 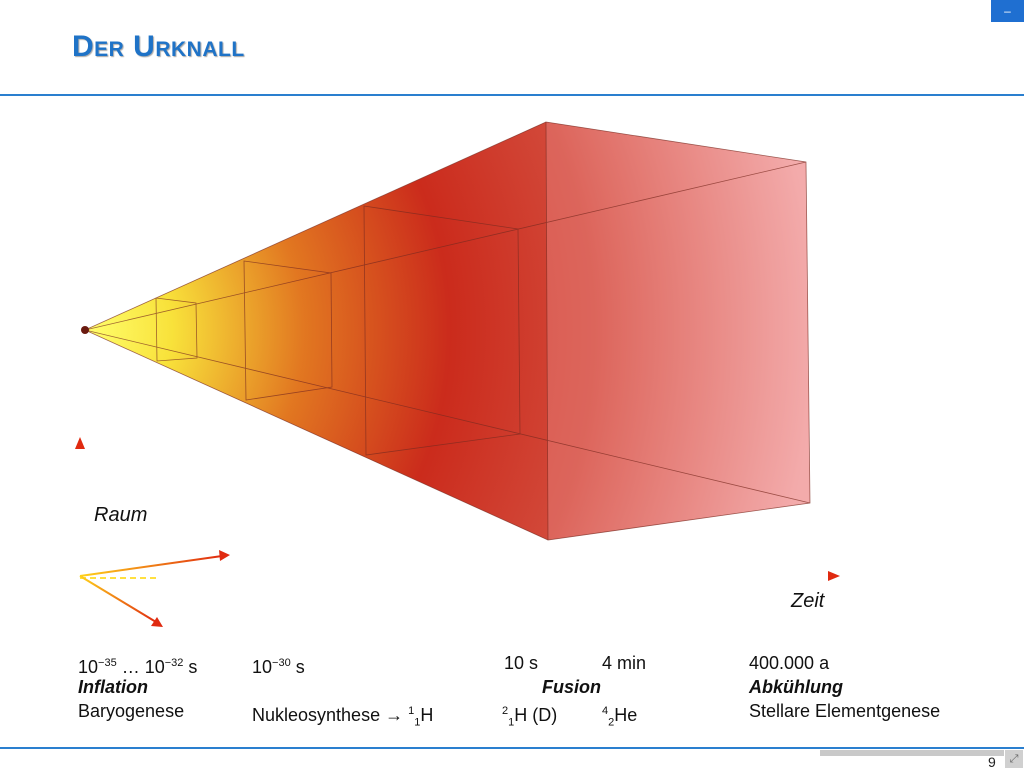 What do you see at coordinates (151, 566) in the screenshot?
I see `depth-axis-a` at bounding box center [151, 566].